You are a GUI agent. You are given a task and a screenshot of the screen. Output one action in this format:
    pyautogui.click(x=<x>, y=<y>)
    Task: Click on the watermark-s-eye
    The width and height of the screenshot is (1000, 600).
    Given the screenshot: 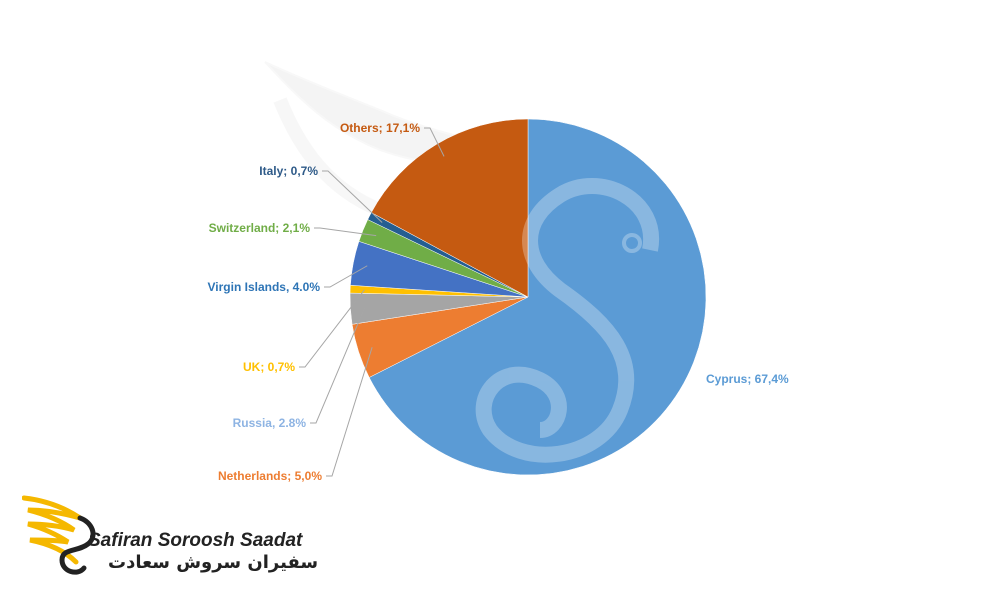 What is the action you would take?
    pyautogui.click(x=632, y=243)
    